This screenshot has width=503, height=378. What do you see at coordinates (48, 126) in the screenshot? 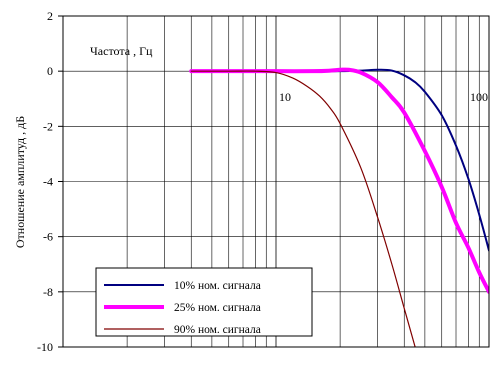
I see `y-tick-label: -2` at bounding box center [48, 126].